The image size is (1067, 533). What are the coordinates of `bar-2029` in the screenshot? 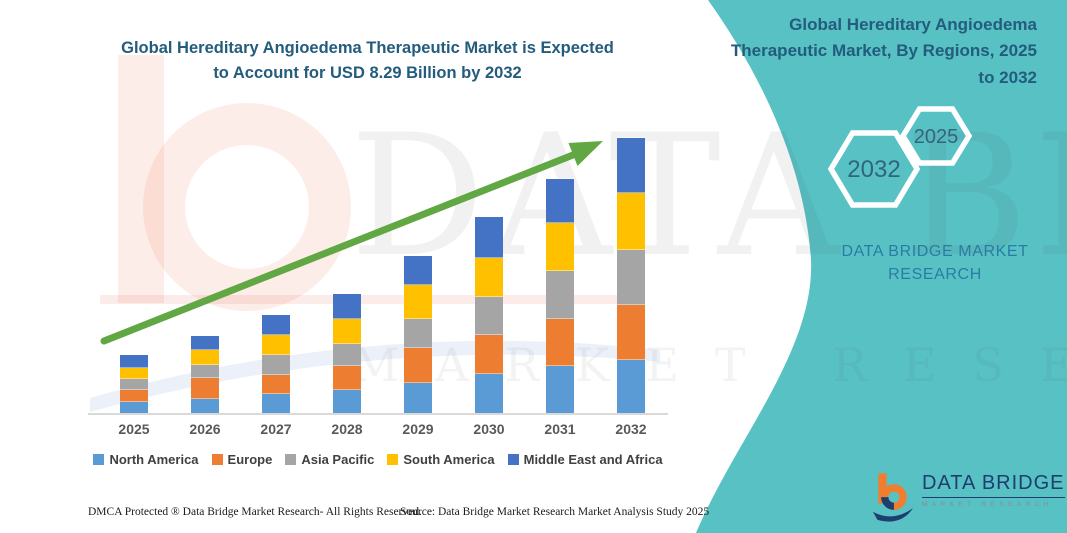 It's located at (418, 334).